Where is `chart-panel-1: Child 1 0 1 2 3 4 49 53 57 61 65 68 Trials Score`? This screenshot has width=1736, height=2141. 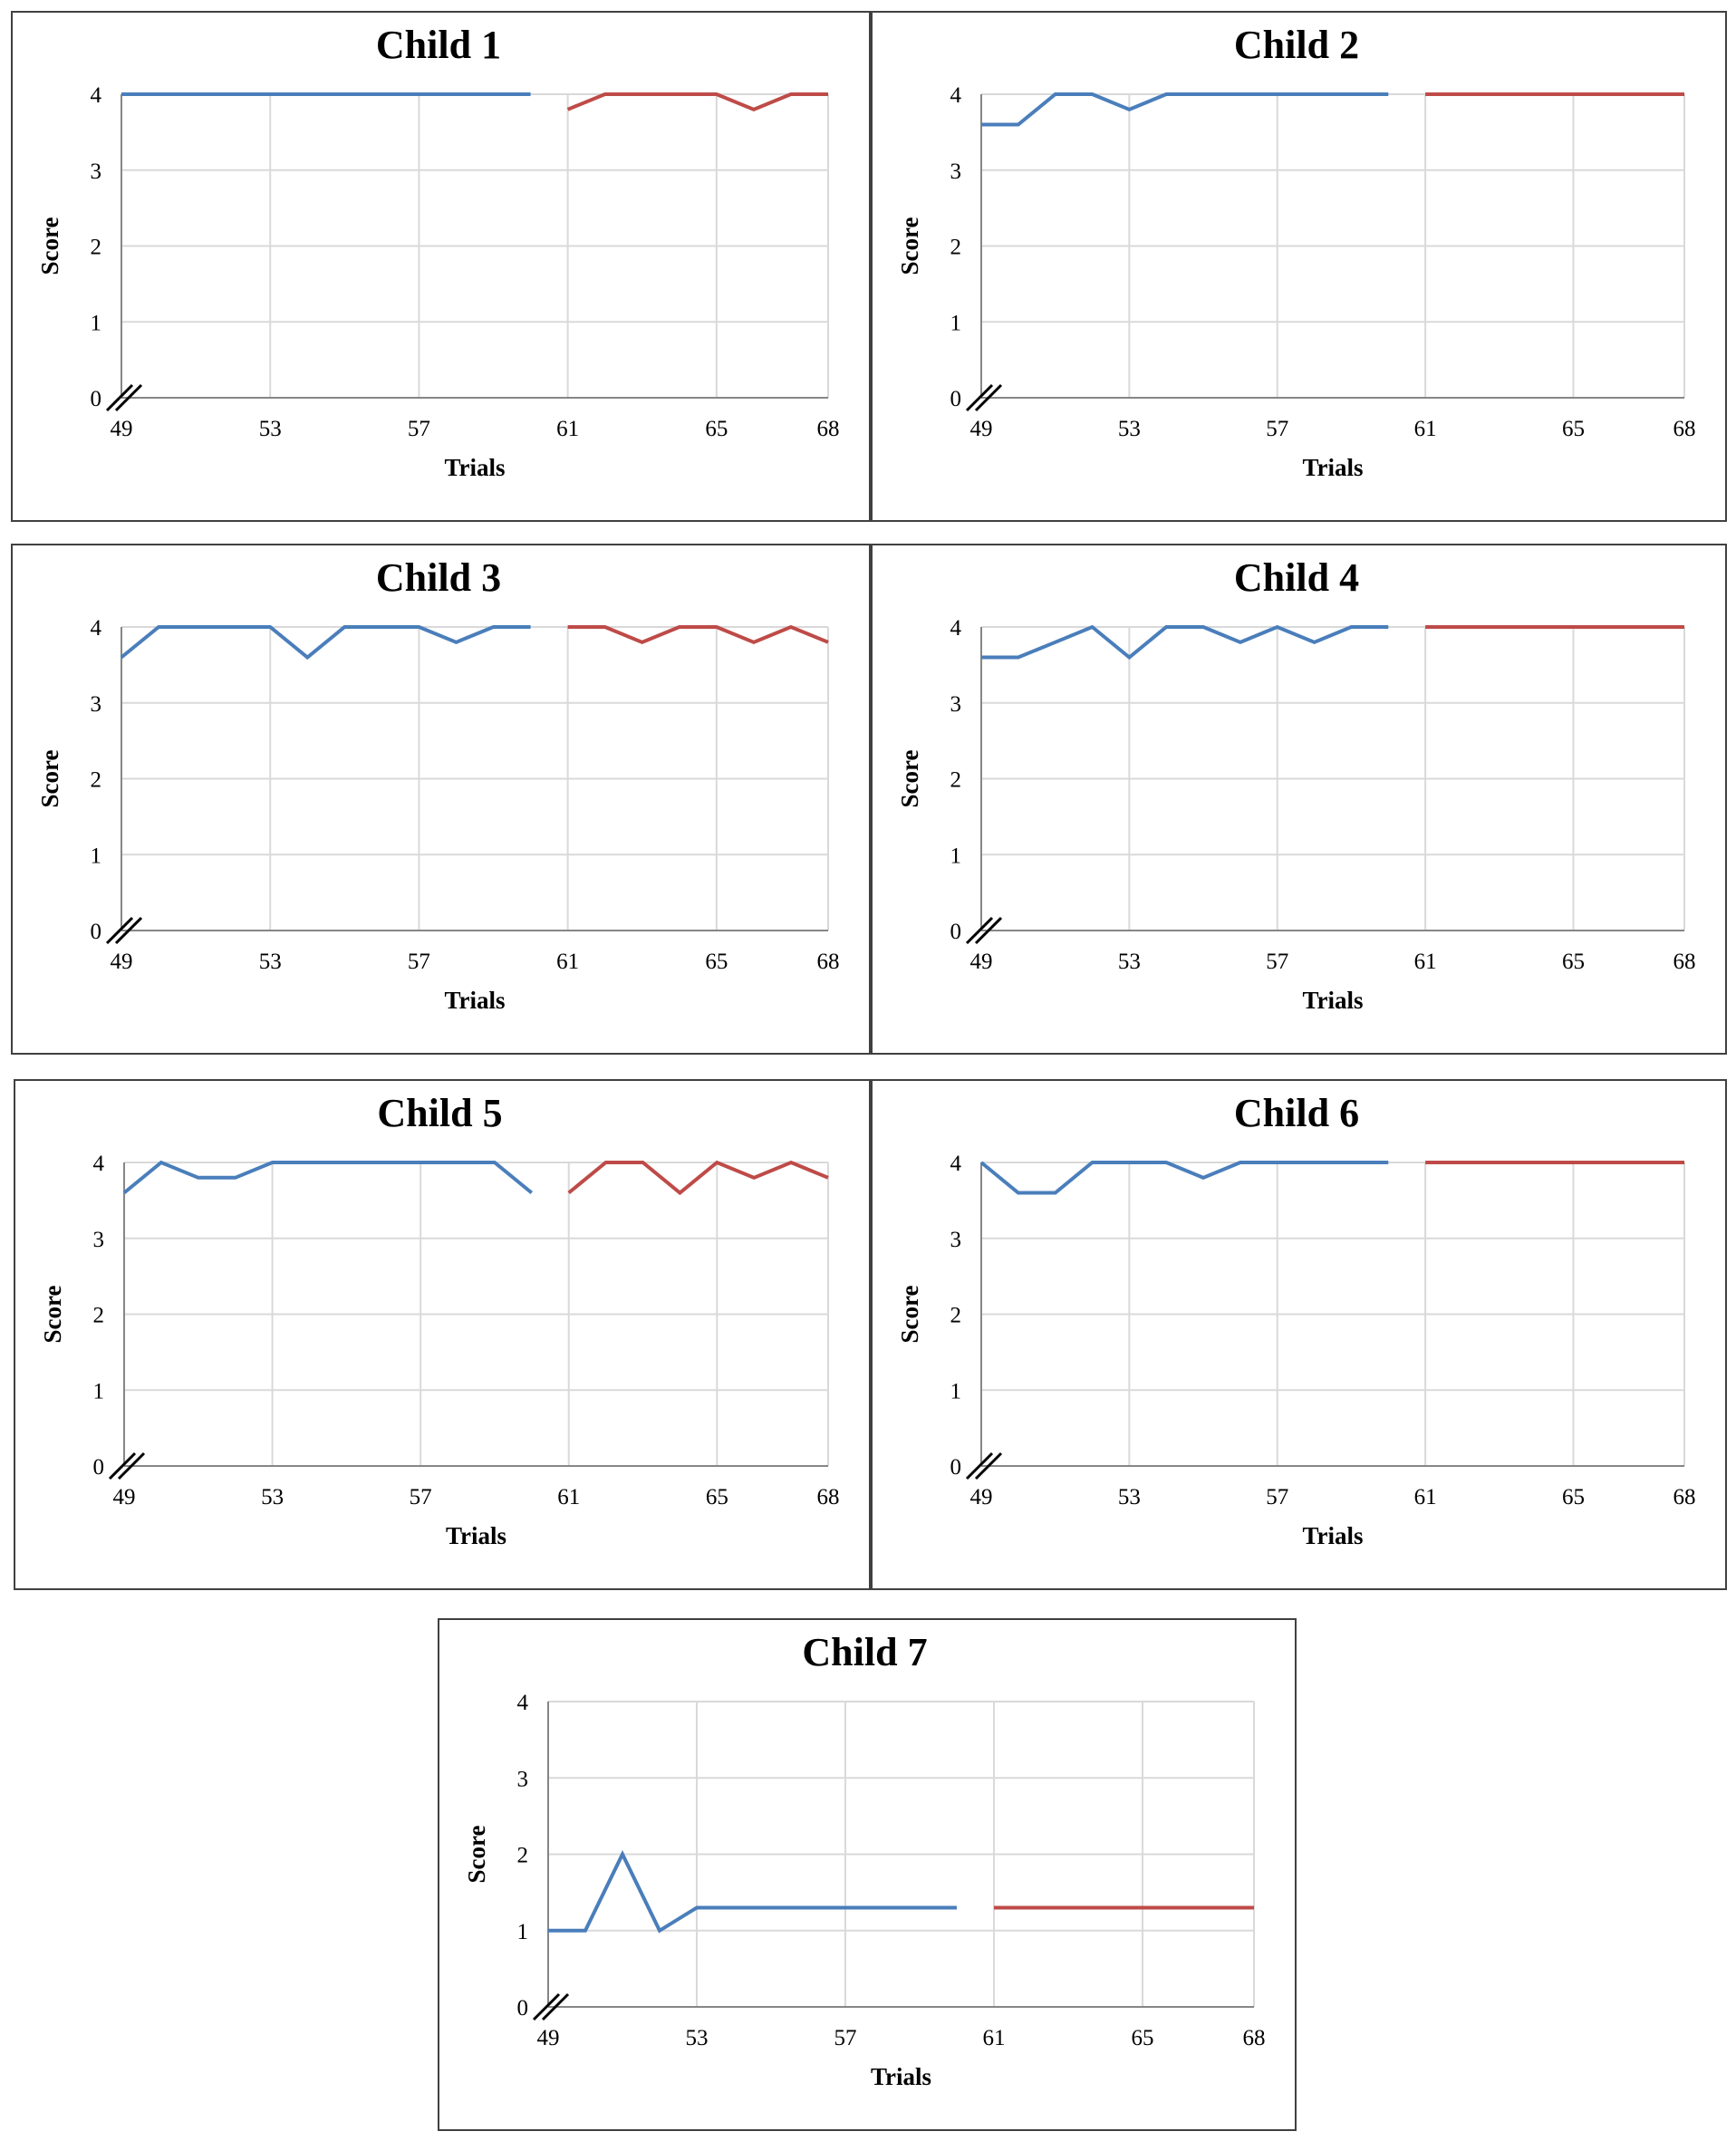
chart-panel-1: Child 1 0 1 2 3 4 49 53 57 61 65 68 Trials Score is located at coordinates (441, 266).